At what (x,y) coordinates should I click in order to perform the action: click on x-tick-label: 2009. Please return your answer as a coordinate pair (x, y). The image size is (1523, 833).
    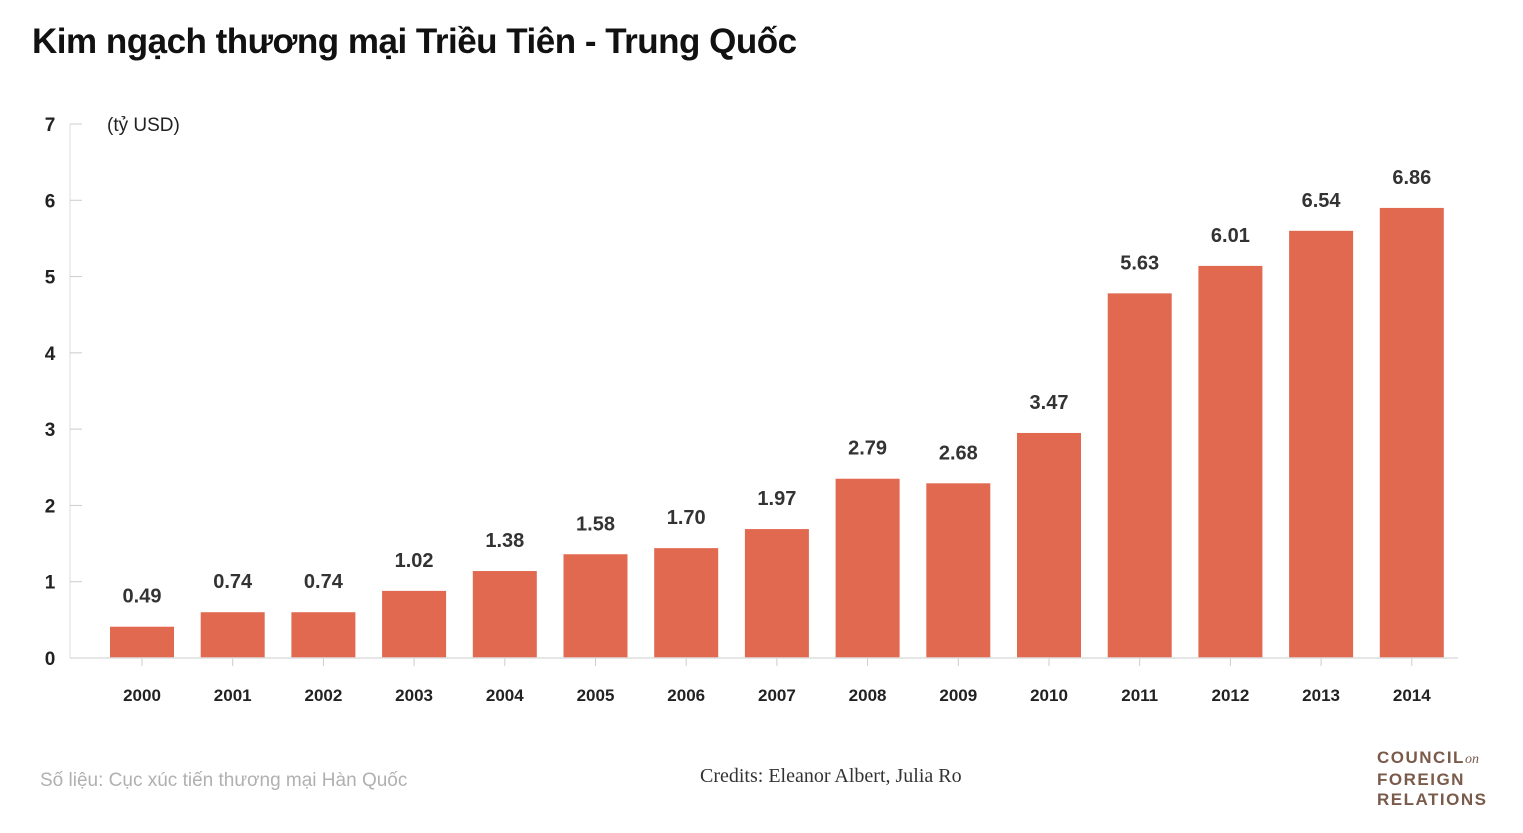
    Looking at the image, I should click on (958, 695).